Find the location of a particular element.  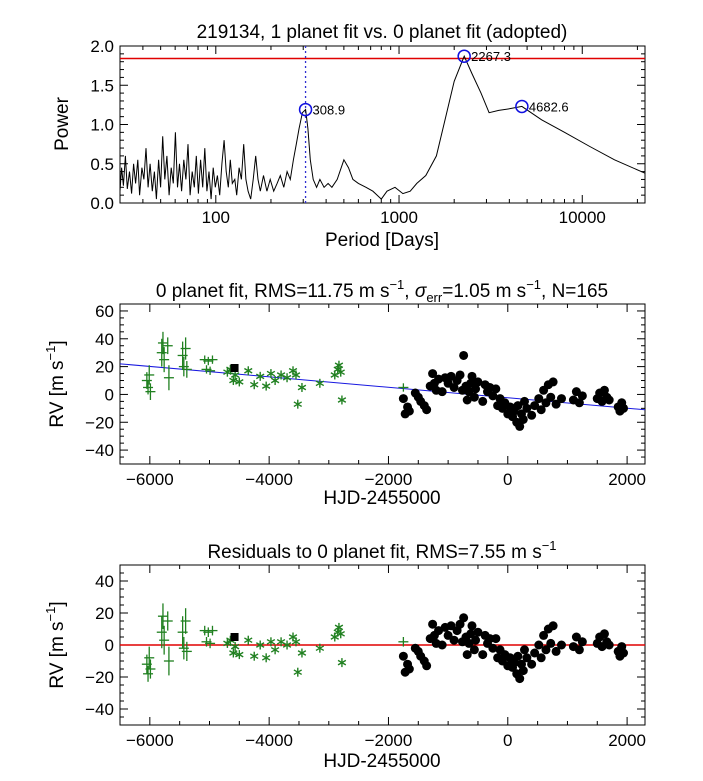

peak-label: 4682.6 is located at coordinates (549, 106).